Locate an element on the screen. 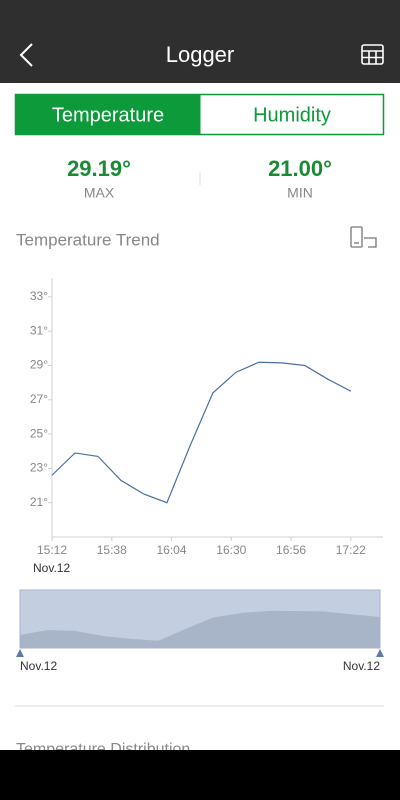  x-tick-label: 16:04 is located at coordinates (172, 550).